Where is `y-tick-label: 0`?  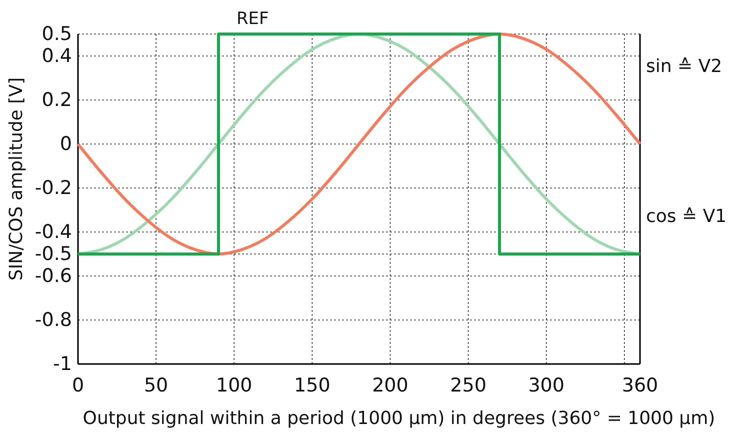
y-tick-label: 0 is located at coordinates (66, 144).